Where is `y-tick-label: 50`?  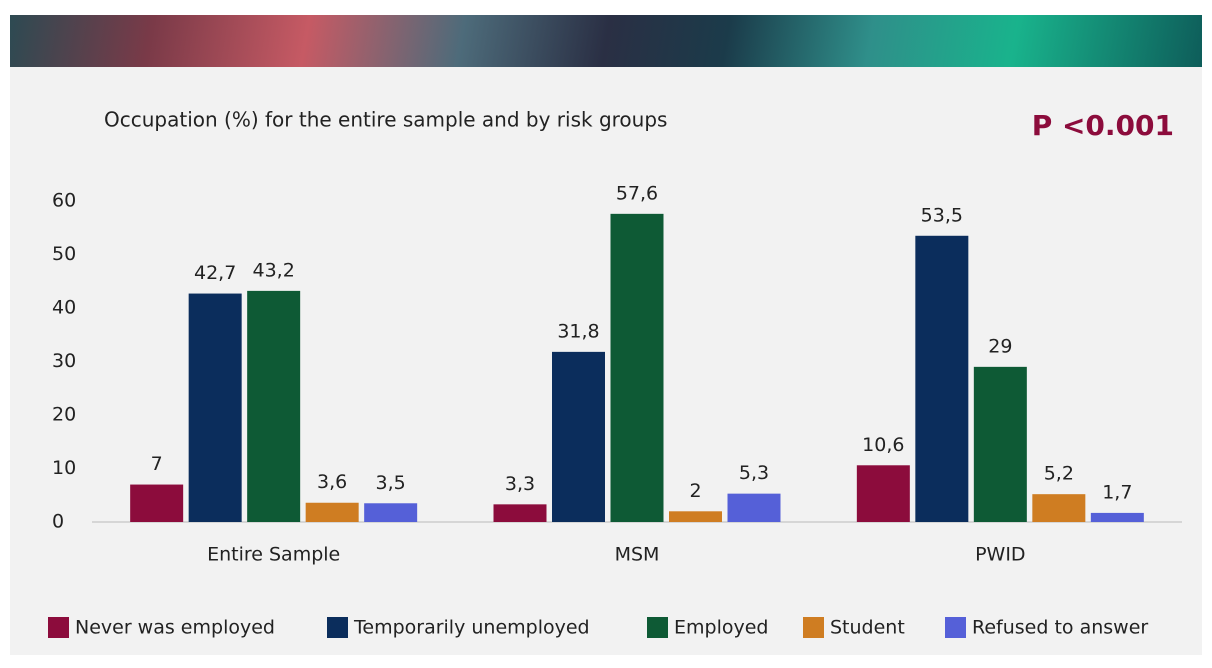
y-tick-label: 50 is located at coordinates (64, 254).